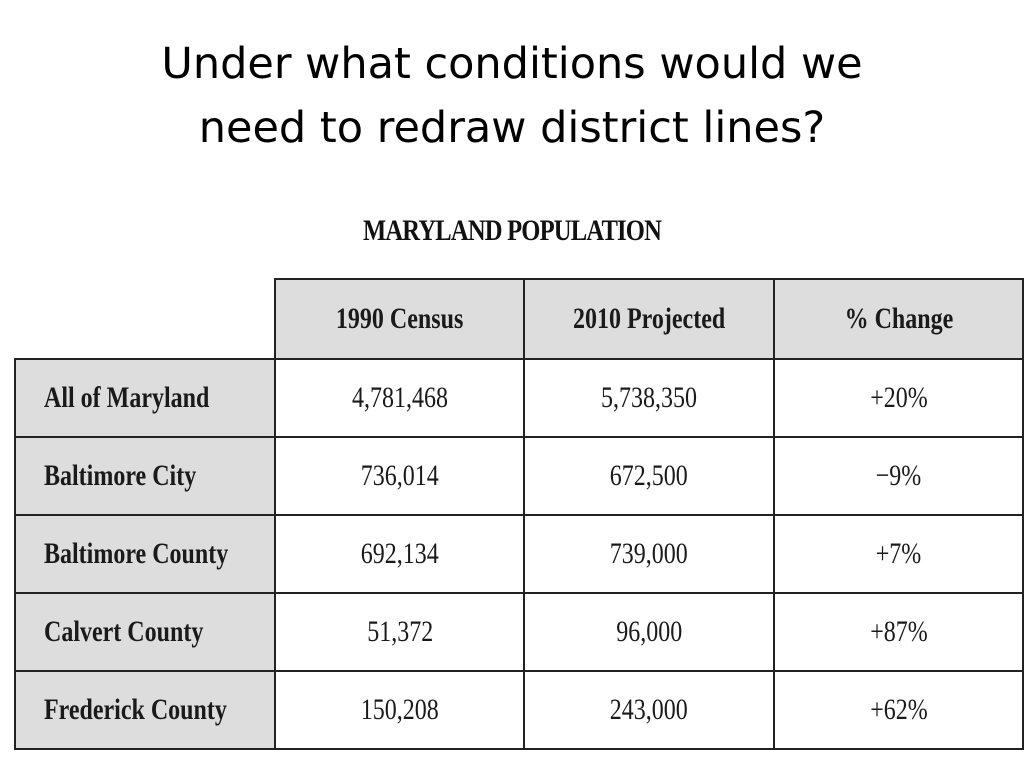 The image size is (1024, 768). I want to click on percent-change-cell: +20%, so click(898, 398).